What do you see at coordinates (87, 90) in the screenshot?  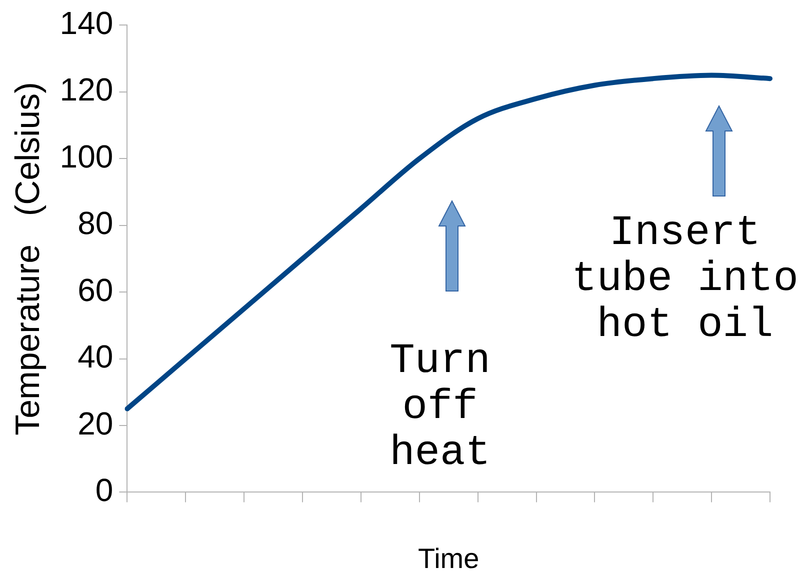 I see `y-tick-label: 120` at bounding box center [87, 90].